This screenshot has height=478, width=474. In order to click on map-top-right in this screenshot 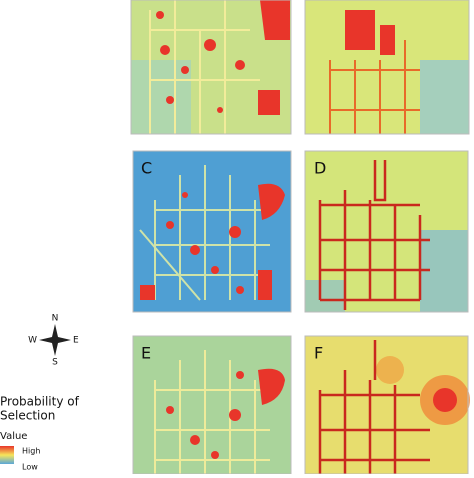, I will do `click(387, 67)`.